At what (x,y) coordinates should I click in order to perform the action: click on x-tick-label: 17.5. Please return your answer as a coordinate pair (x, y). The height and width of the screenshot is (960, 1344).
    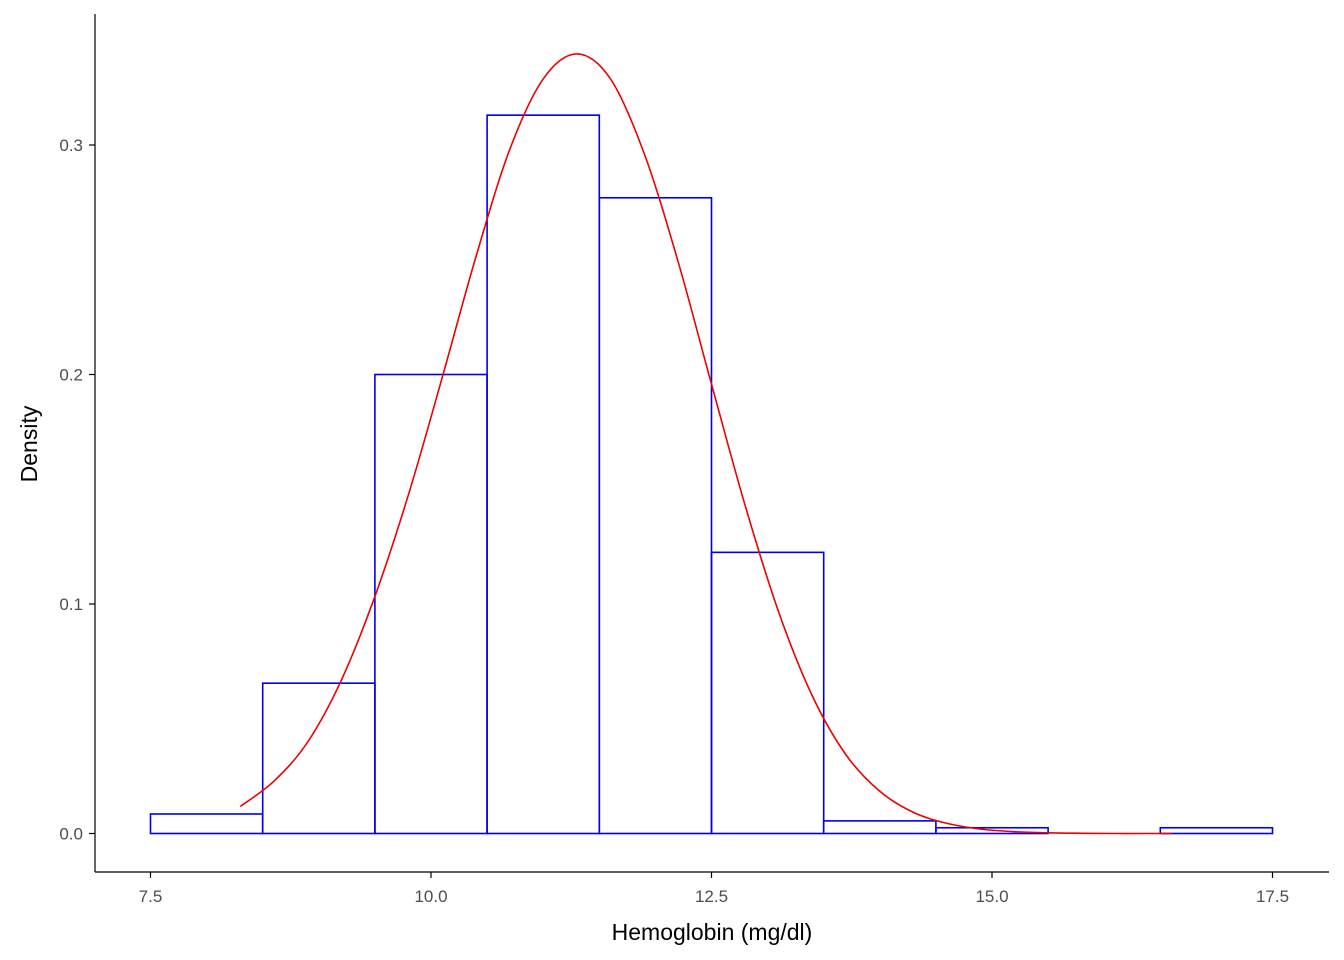
    Looking at the image, I should click on (1272, 896).